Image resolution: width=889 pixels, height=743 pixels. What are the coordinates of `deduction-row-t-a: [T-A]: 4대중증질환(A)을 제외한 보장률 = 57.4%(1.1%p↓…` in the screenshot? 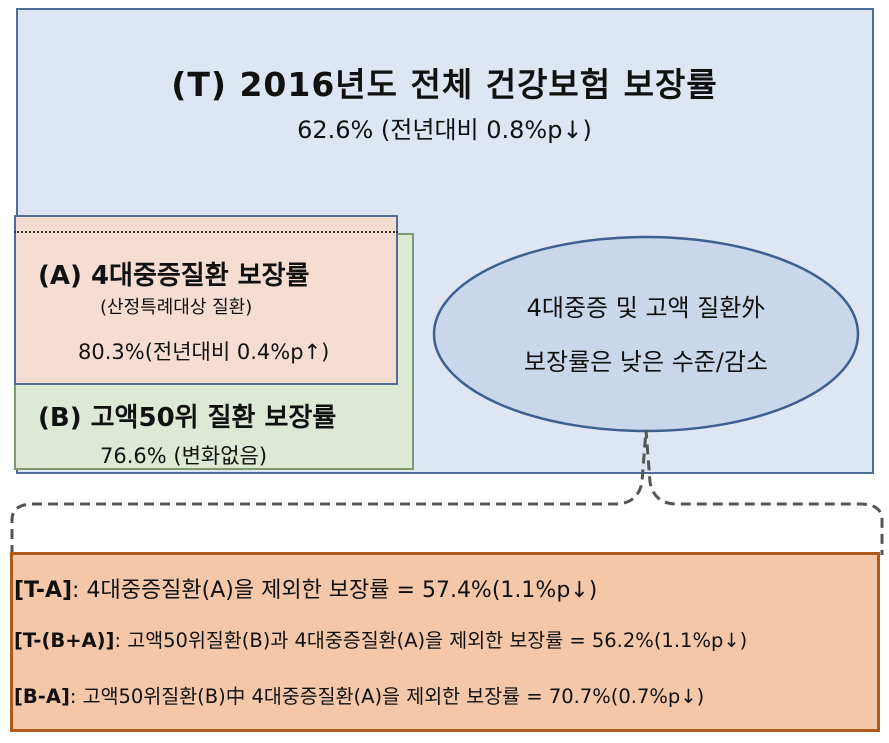 It's located at (305, 588).